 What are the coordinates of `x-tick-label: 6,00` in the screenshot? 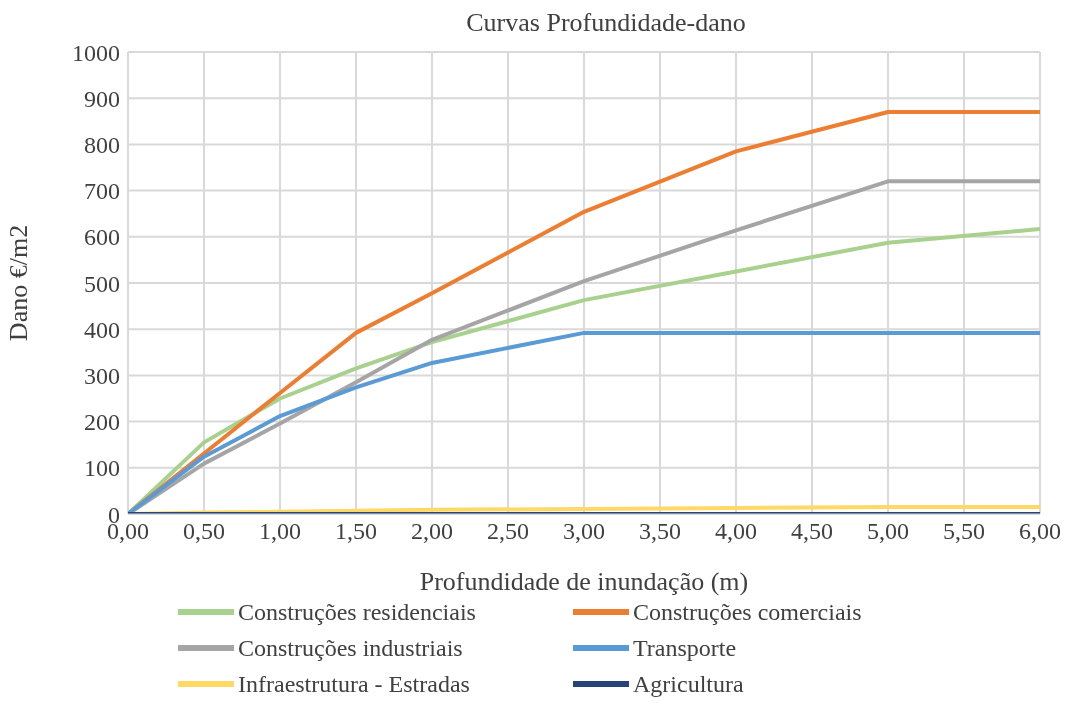 It's located at (1040, 531).